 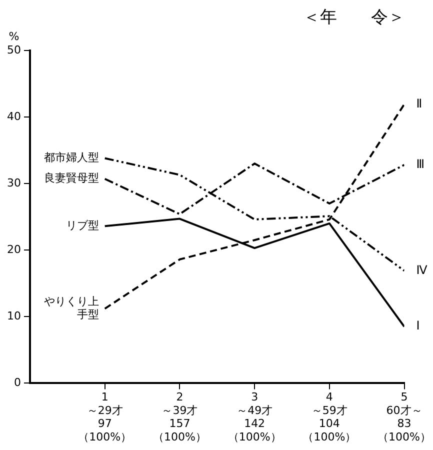 What do you see at coordinates (418, 325) in the screenshot?
I see `text: Ⅰ` at bounding box center [418, 325].